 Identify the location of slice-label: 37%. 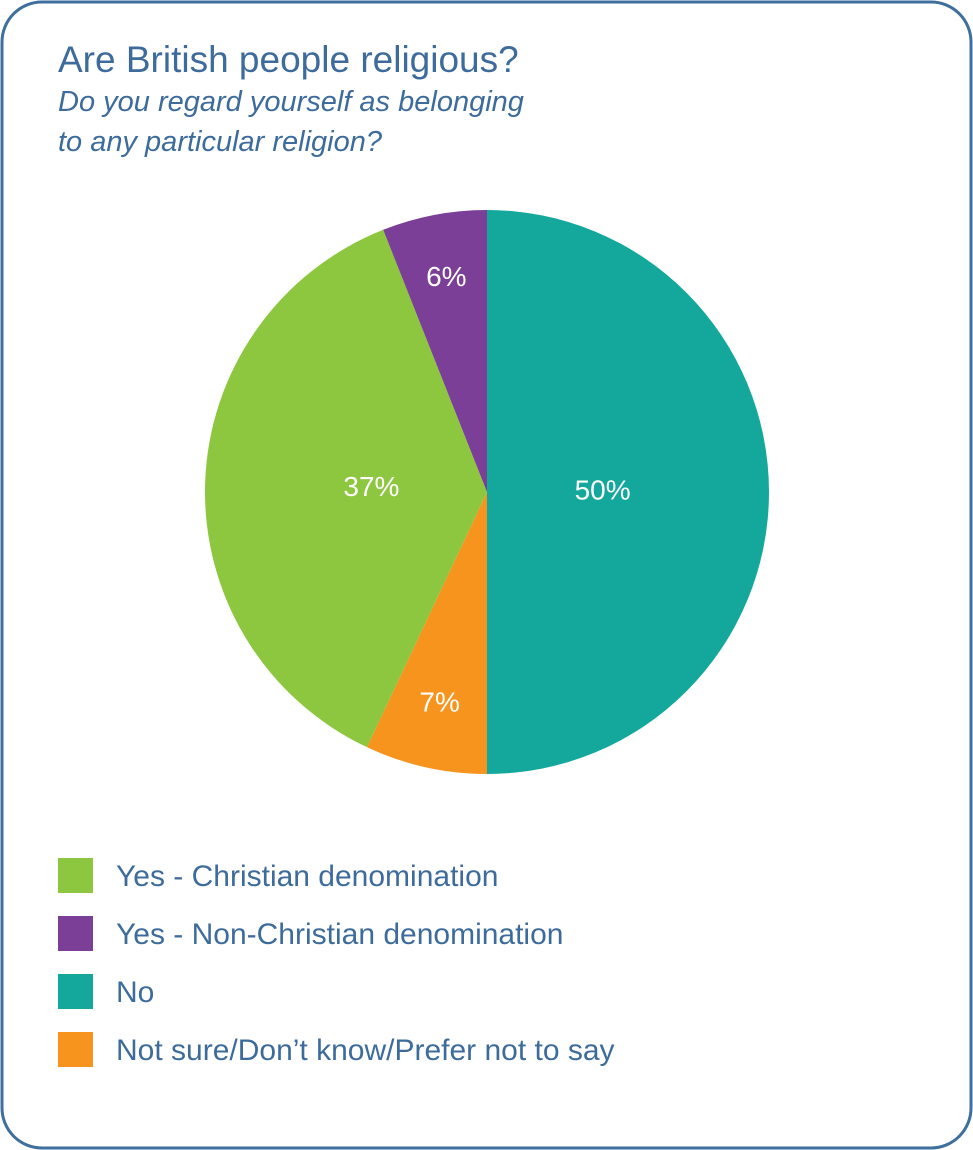
(371, 486).